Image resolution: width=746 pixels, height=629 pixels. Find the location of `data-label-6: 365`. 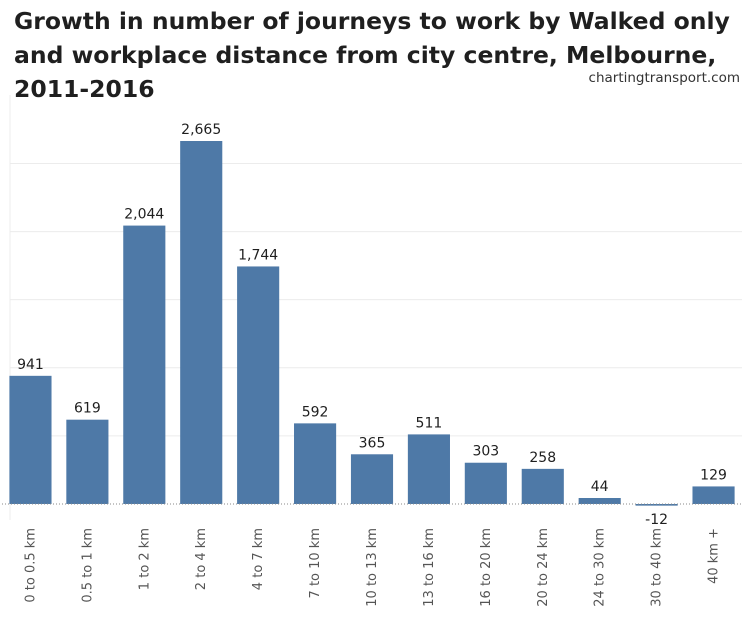

data-label-6: 365 is located at coordinates (372, 443).